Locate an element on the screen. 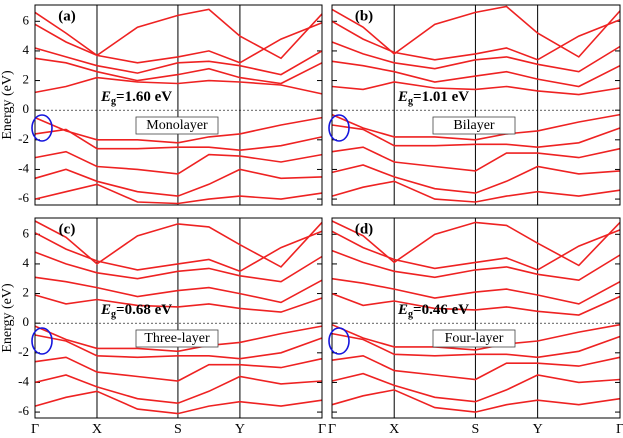 The image size is (623, 438). gap-label: Eg=1.60 eV is located at coordinates (136, 98).